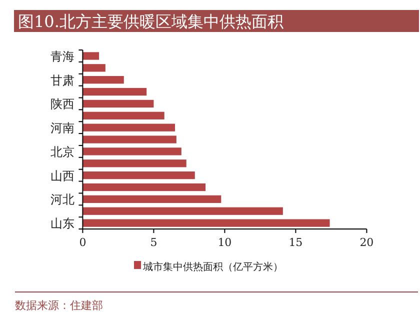 The width and height of the screenshot is (420, 324). Describe the element at coordinates (154, 242) in the screenshot. I see `x-tick-label: 5` at that location.